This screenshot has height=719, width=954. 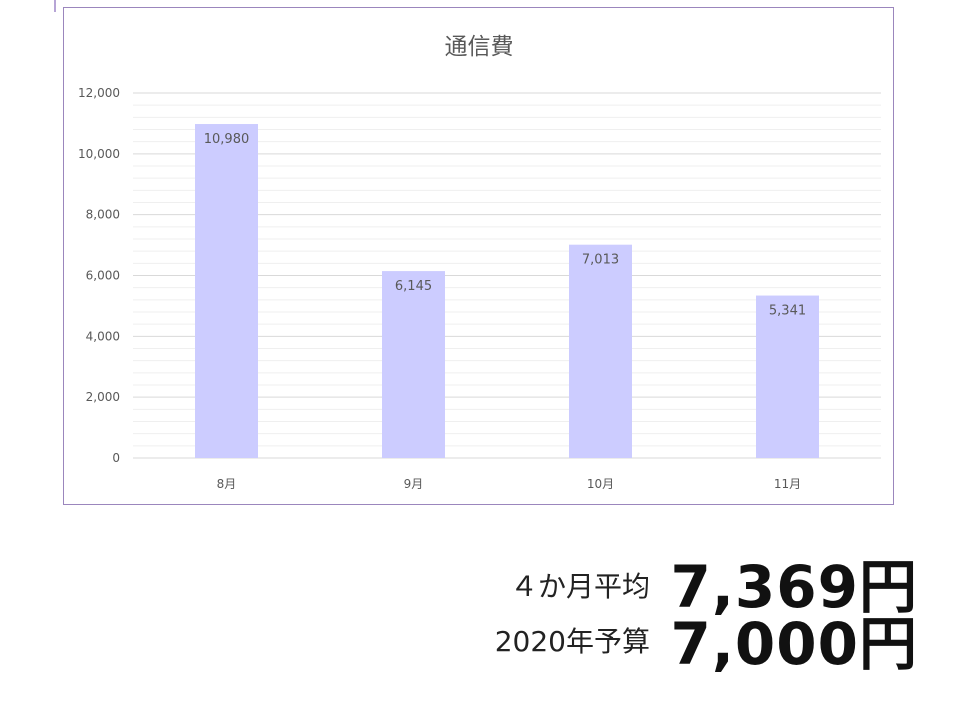 What do you see at coordinates (99, 154) in the screenshot?
I see `y-tick-label: 10,000` at bounding box center [99, 154].